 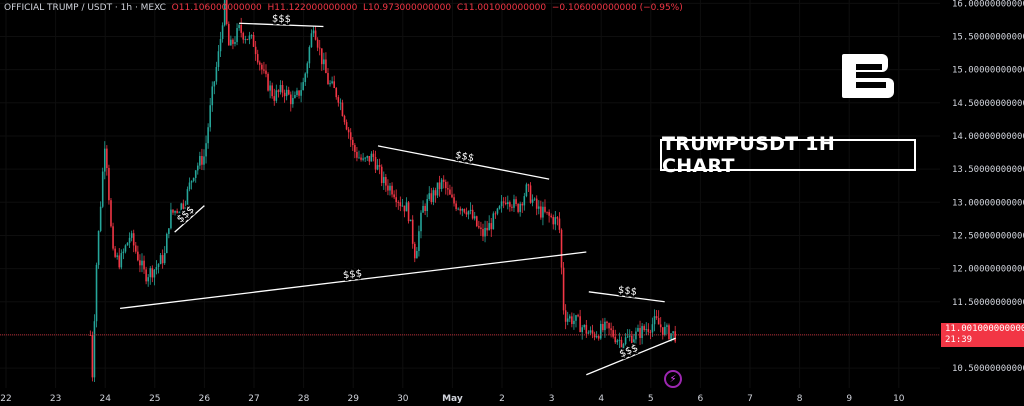 What do you see at coordinates (312, 8) in the screenshot?
I see `high-value: H11.122000000000` at bounding box center [312, 8].